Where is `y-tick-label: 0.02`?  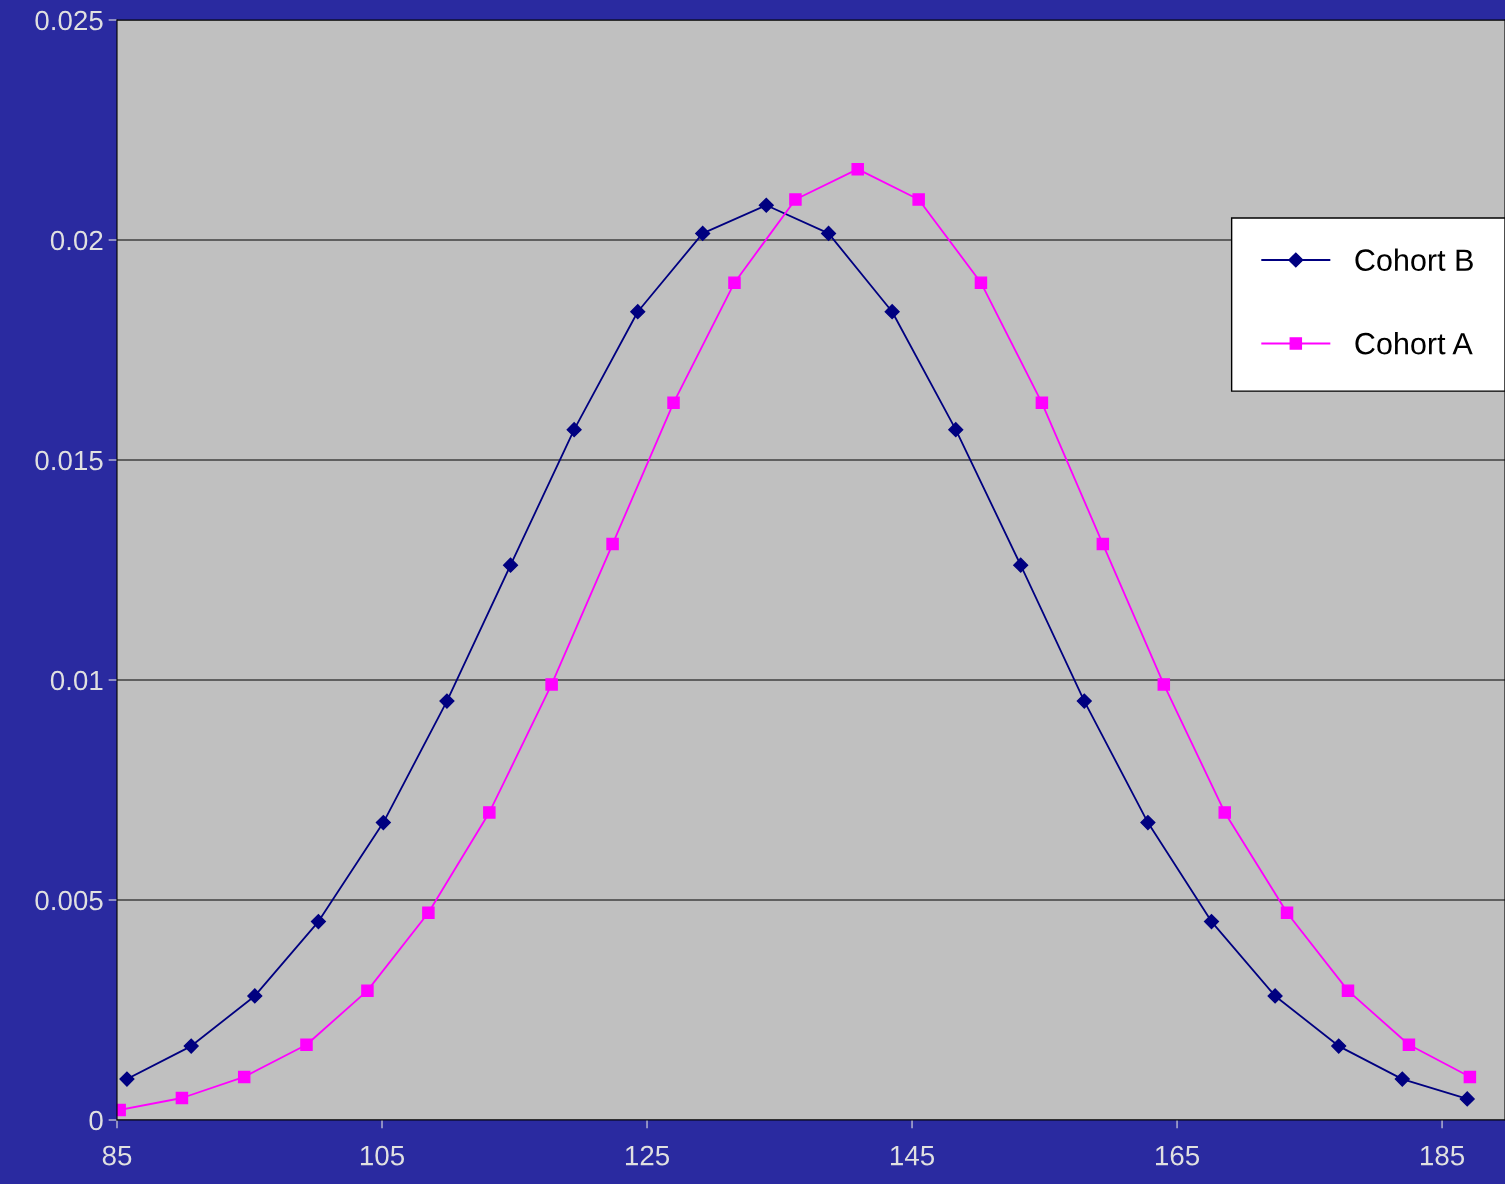 y-tick-label: 0.02 is located at coordinates (76, 240).